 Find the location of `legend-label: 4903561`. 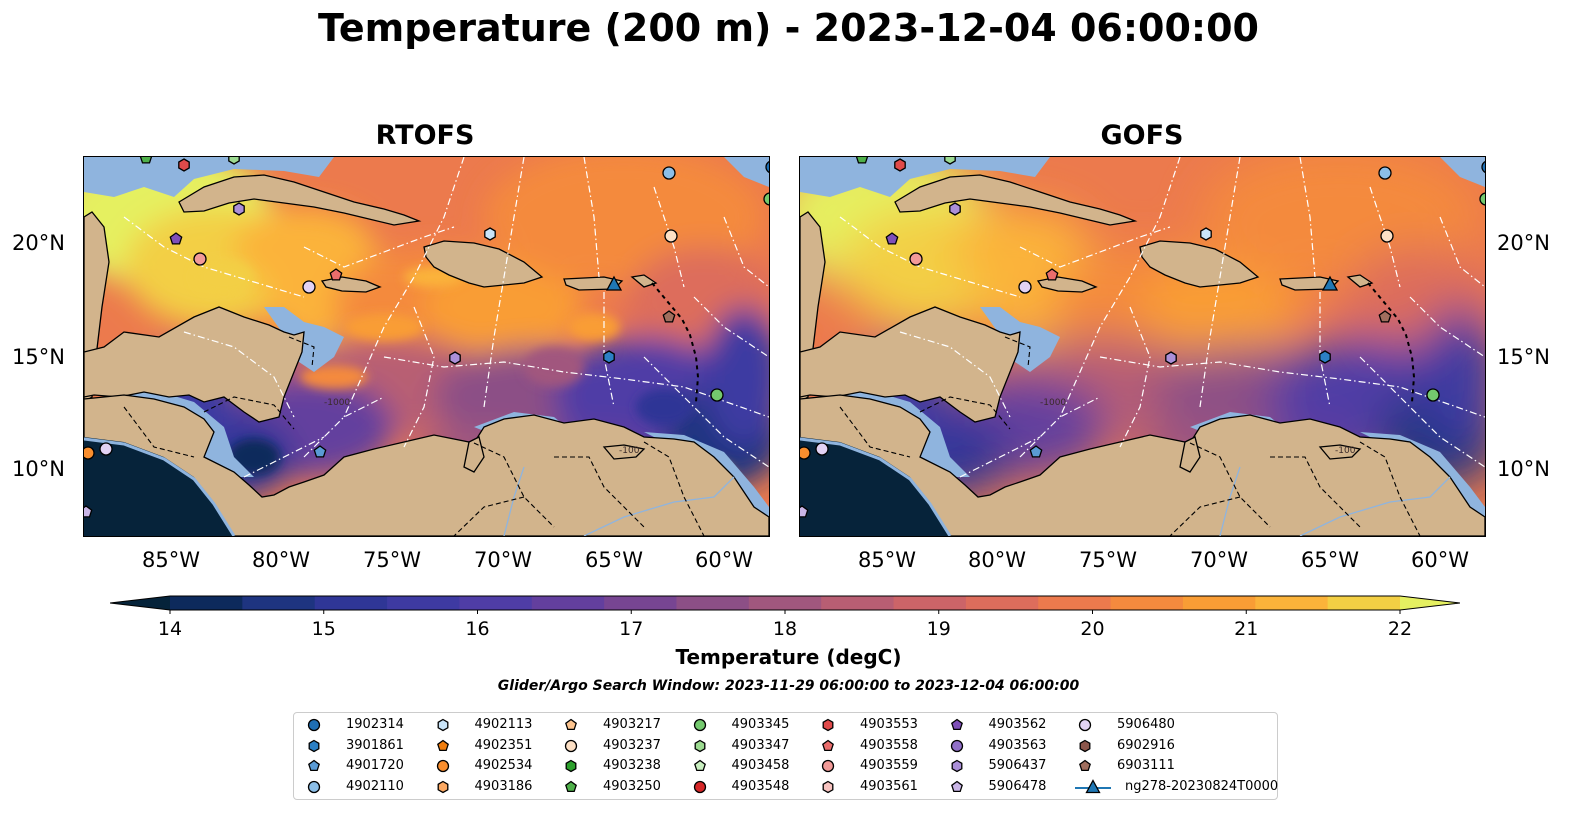

legend-label: 4903561 is located at coordinates (889, 786).